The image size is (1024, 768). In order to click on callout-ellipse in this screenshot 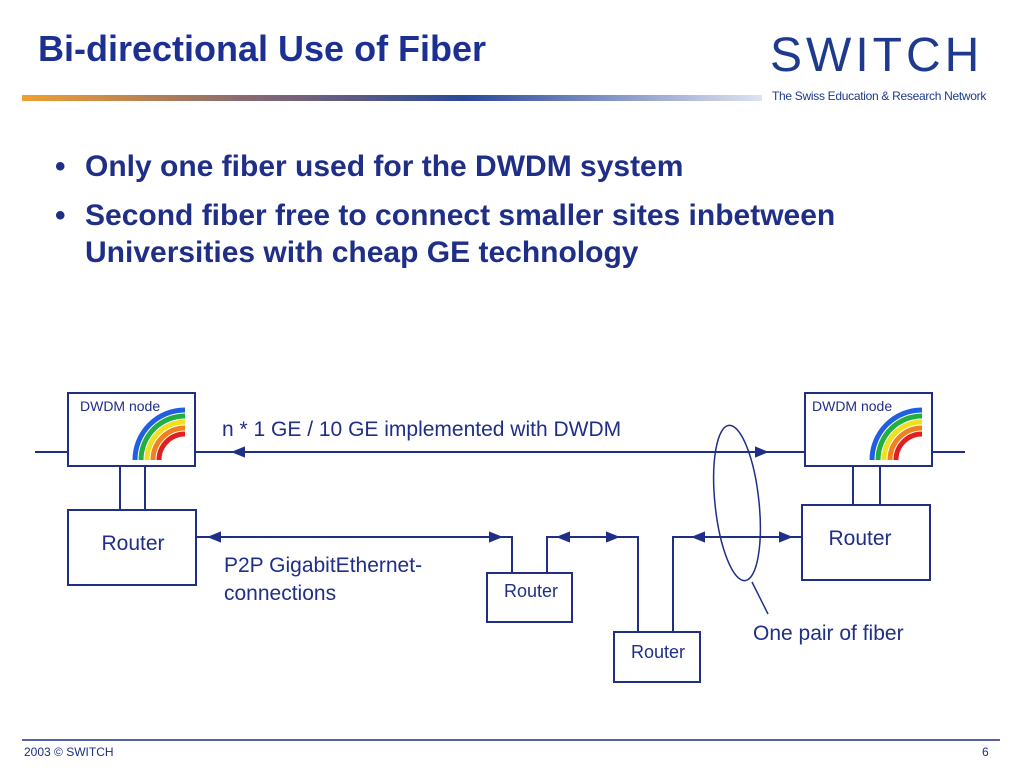, I will do `click(737, 503)`.